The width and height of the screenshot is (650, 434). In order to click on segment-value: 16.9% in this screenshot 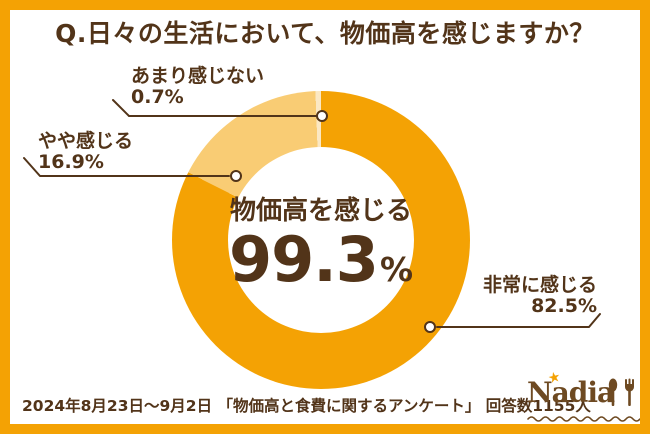, I will do `click(71, 162)`.